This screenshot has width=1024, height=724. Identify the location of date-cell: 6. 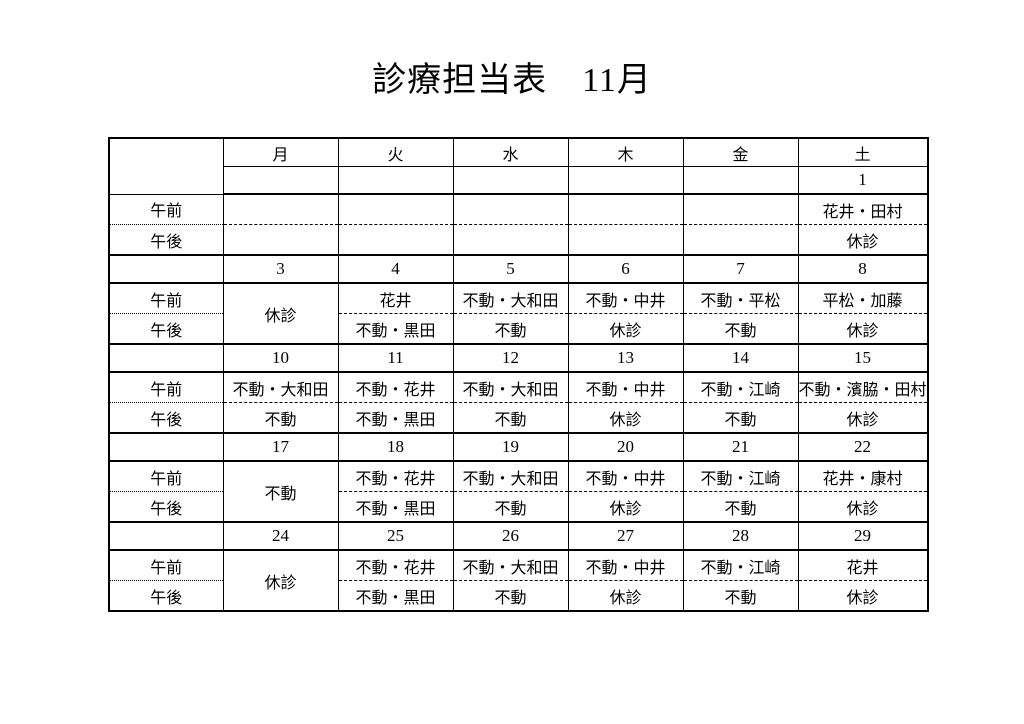
(625, 269).